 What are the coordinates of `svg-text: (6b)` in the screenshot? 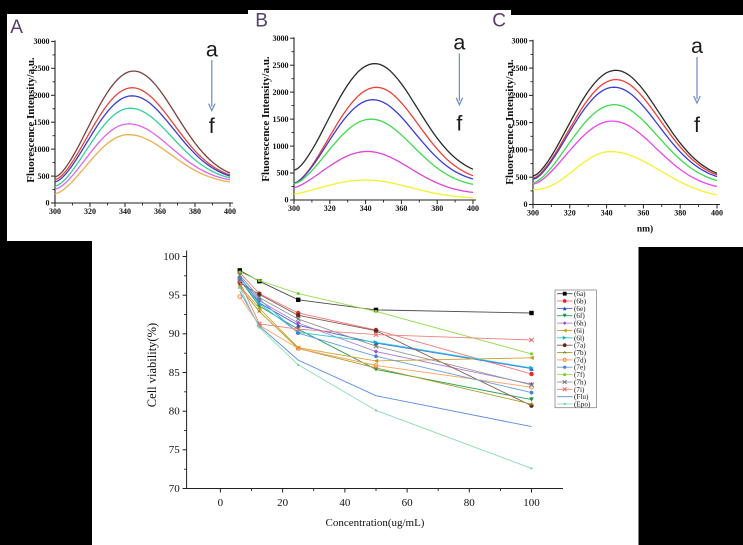 It's located at (580, 302).